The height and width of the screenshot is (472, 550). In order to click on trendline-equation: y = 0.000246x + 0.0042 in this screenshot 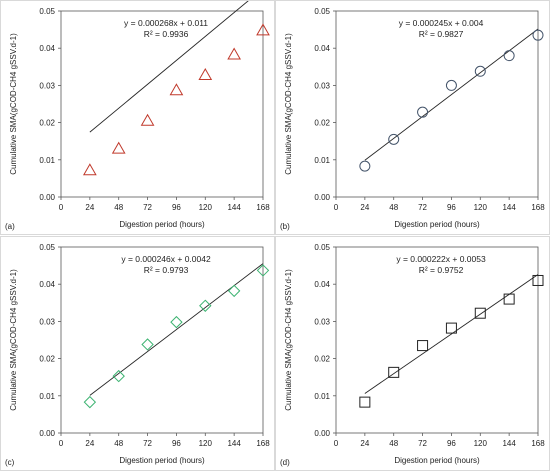, I will do `click(166, 259)`.